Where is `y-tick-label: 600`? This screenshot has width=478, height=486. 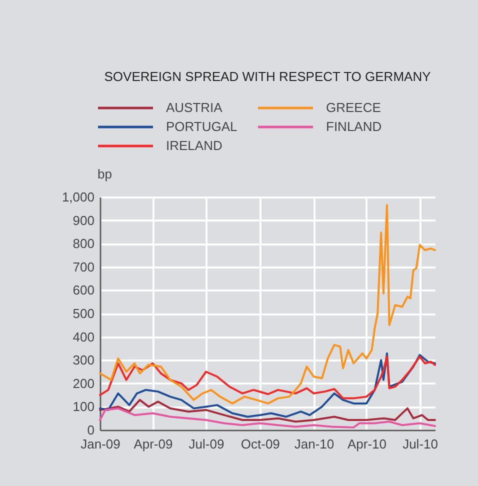
y-tick-label: 600 is located at coordinates (83, 290).